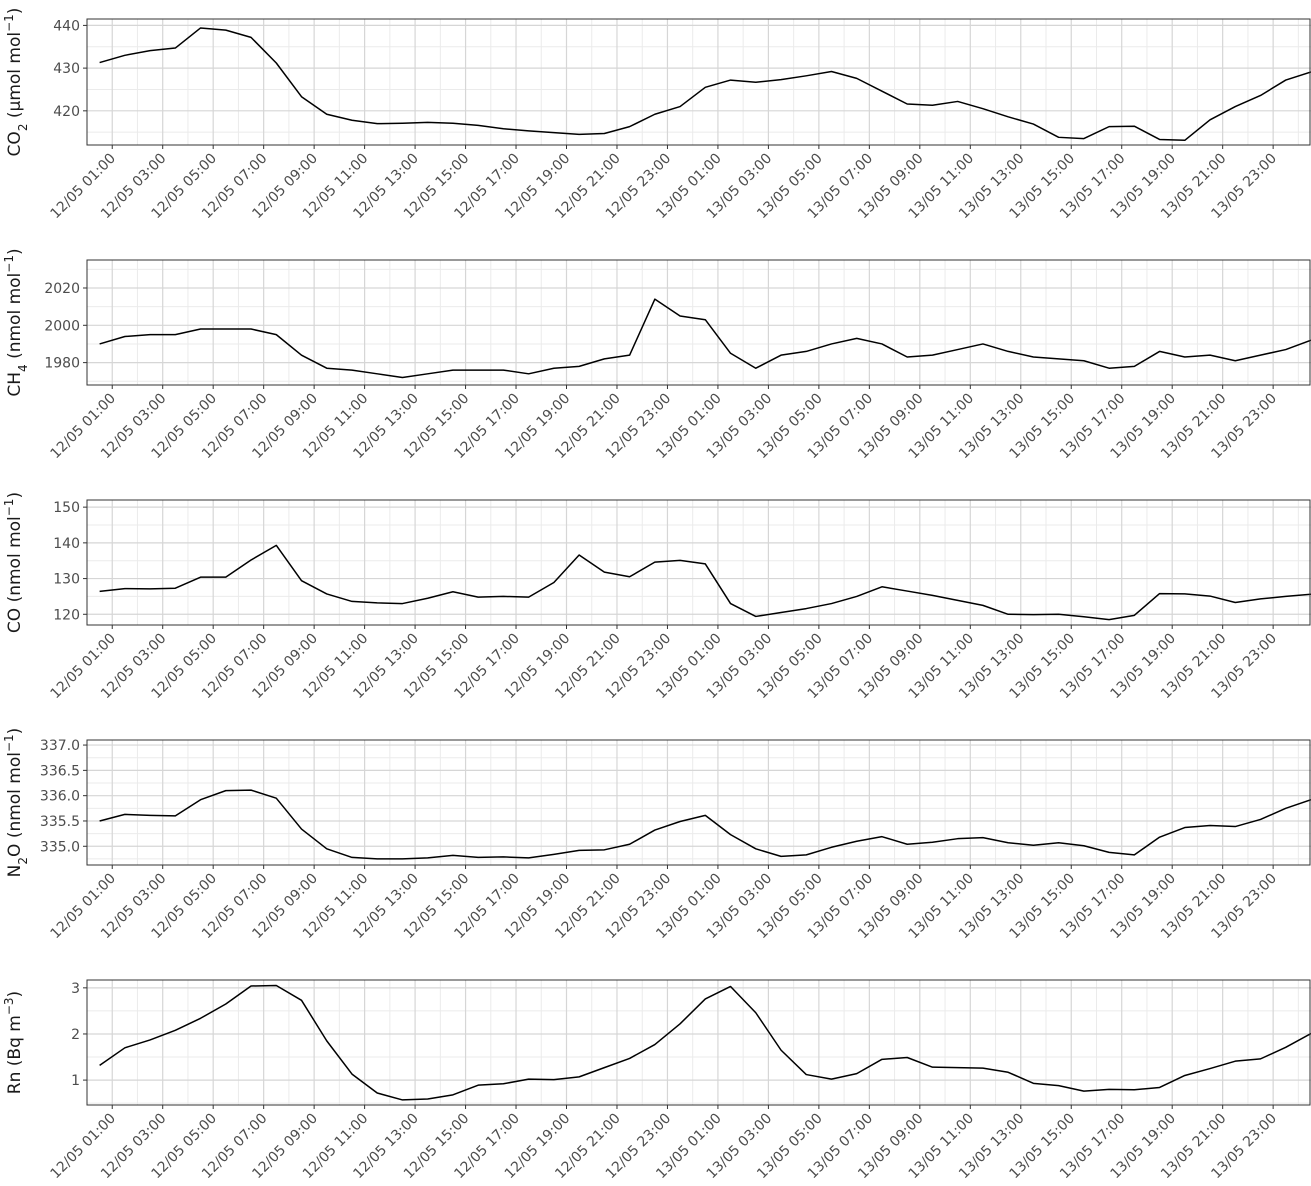  I want to click on y-axis-title: CO2 (µmol mol−1), so click(16, 82).